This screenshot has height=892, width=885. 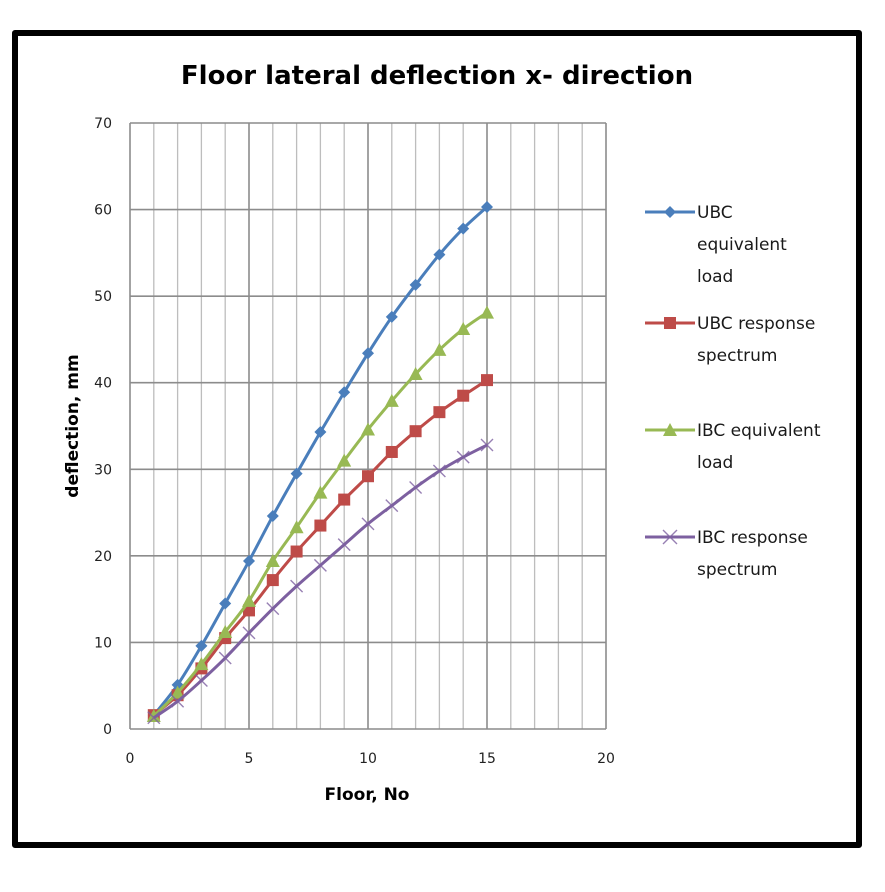 I want to click on legend-item: UBC equivalent load, so click(x=716, y=245).